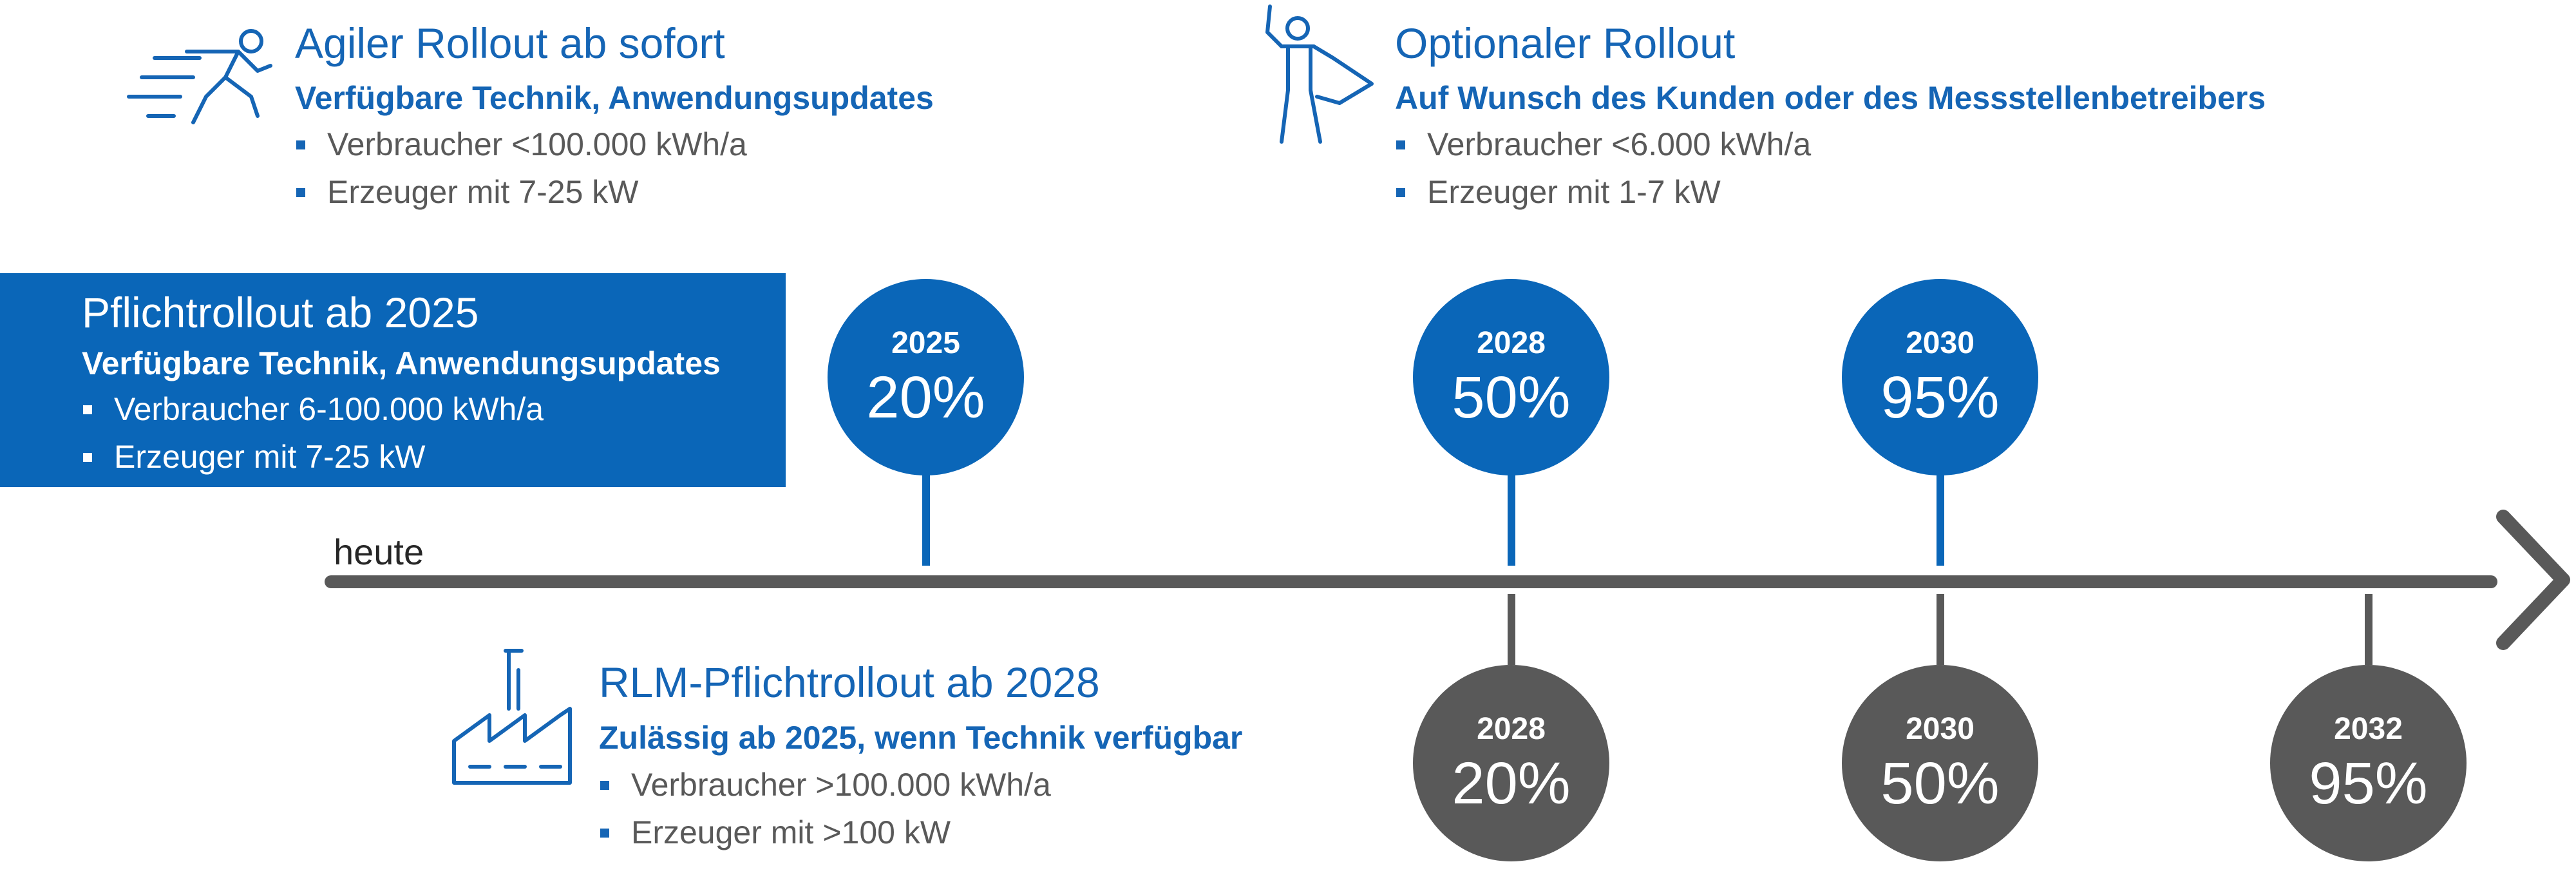 This screenshot has width=2576, height=873. What do you see at coordinates (254, 457) in the screenshot?
I see `mandatory-bullet-producers: Erzeuger mit 7-25 kW` at bounding box center [254, 457].